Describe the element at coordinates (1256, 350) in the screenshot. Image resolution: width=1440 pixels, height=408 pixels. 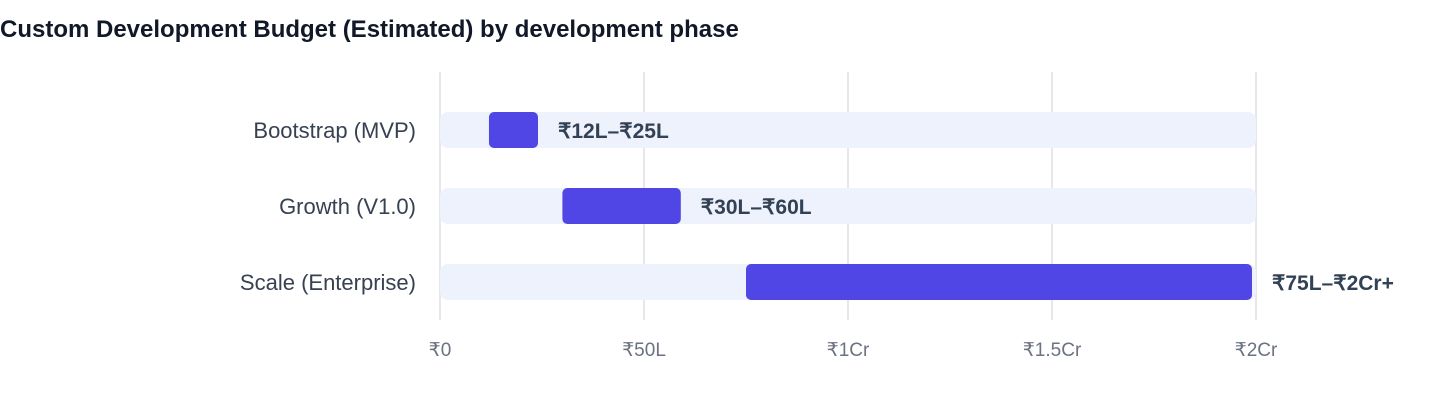
I see `x-tick-label: ₹2Cr` at that location.